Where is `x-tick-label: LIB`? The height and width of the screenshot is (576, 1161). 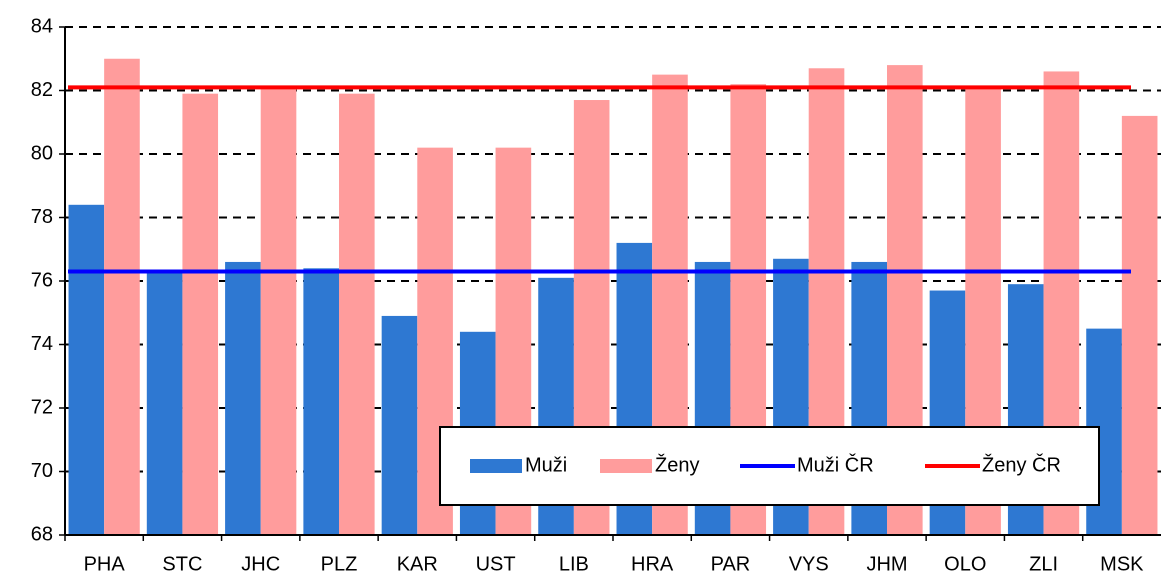 x-tick-label: LIB is located at coordinates (574, 564).